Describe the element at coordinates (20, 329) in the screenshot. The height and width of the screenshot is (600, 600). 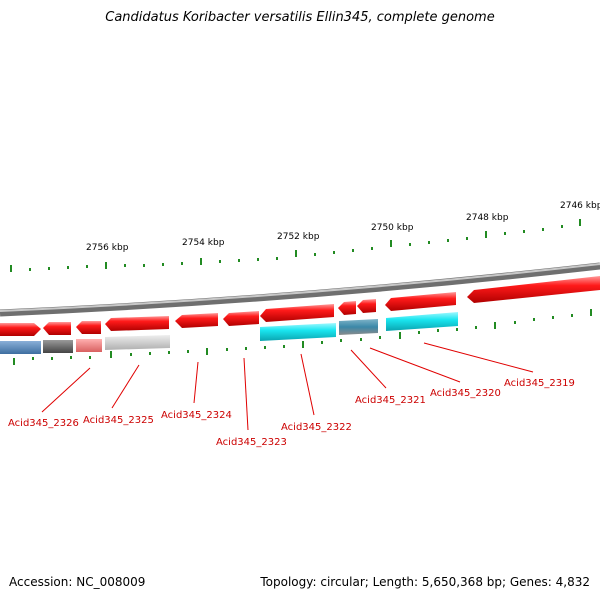
I see `gene-arrow-forward` at that location.